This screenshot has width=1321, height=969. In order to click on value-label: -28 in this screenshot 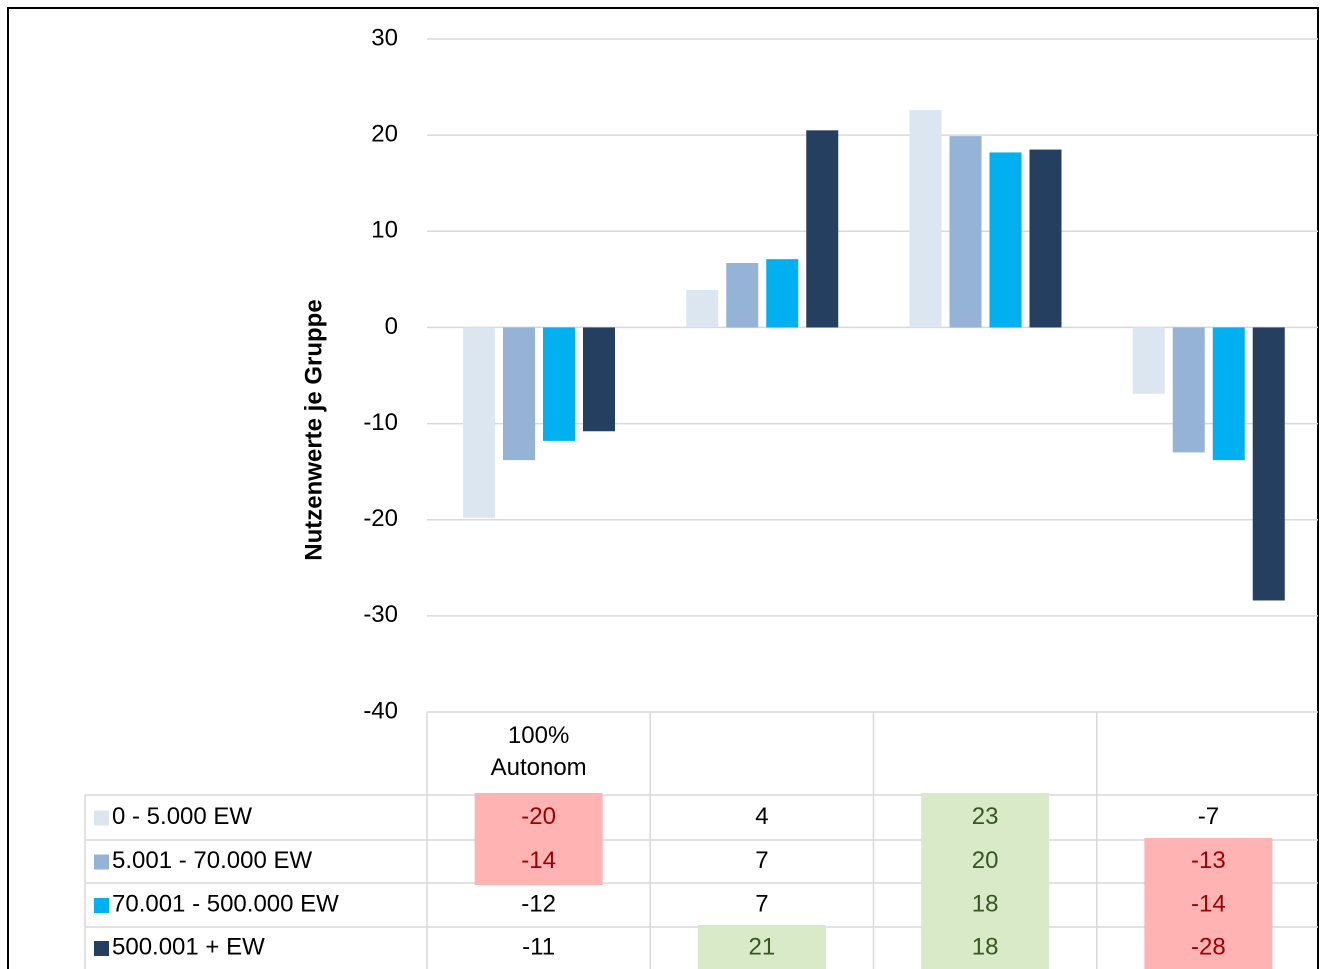, I will do `click(1208, 946)`.